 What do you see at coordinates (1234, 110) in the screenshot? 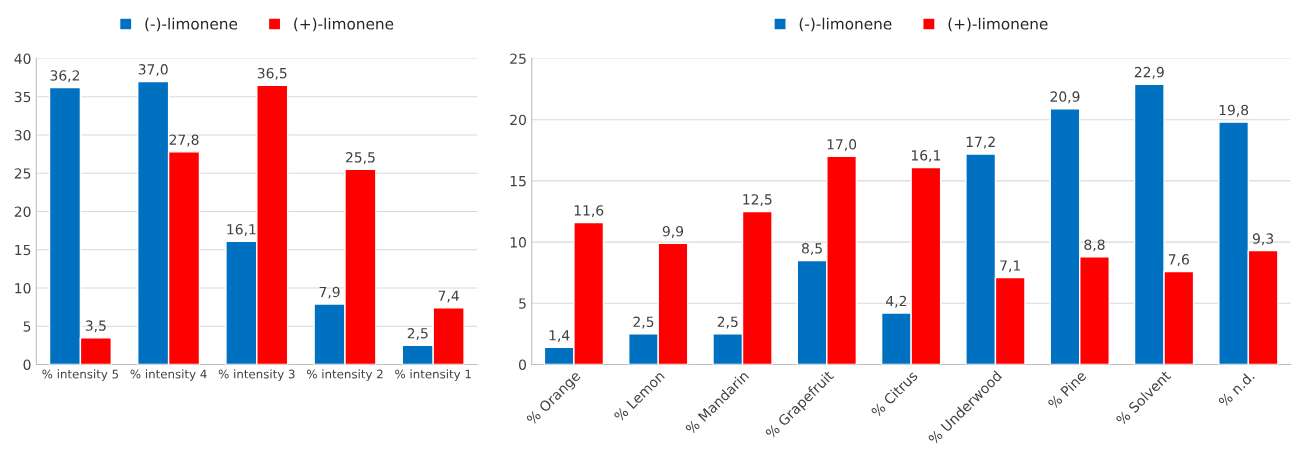
I see `data-label: 19,8` at bounding box center [1234, 110].